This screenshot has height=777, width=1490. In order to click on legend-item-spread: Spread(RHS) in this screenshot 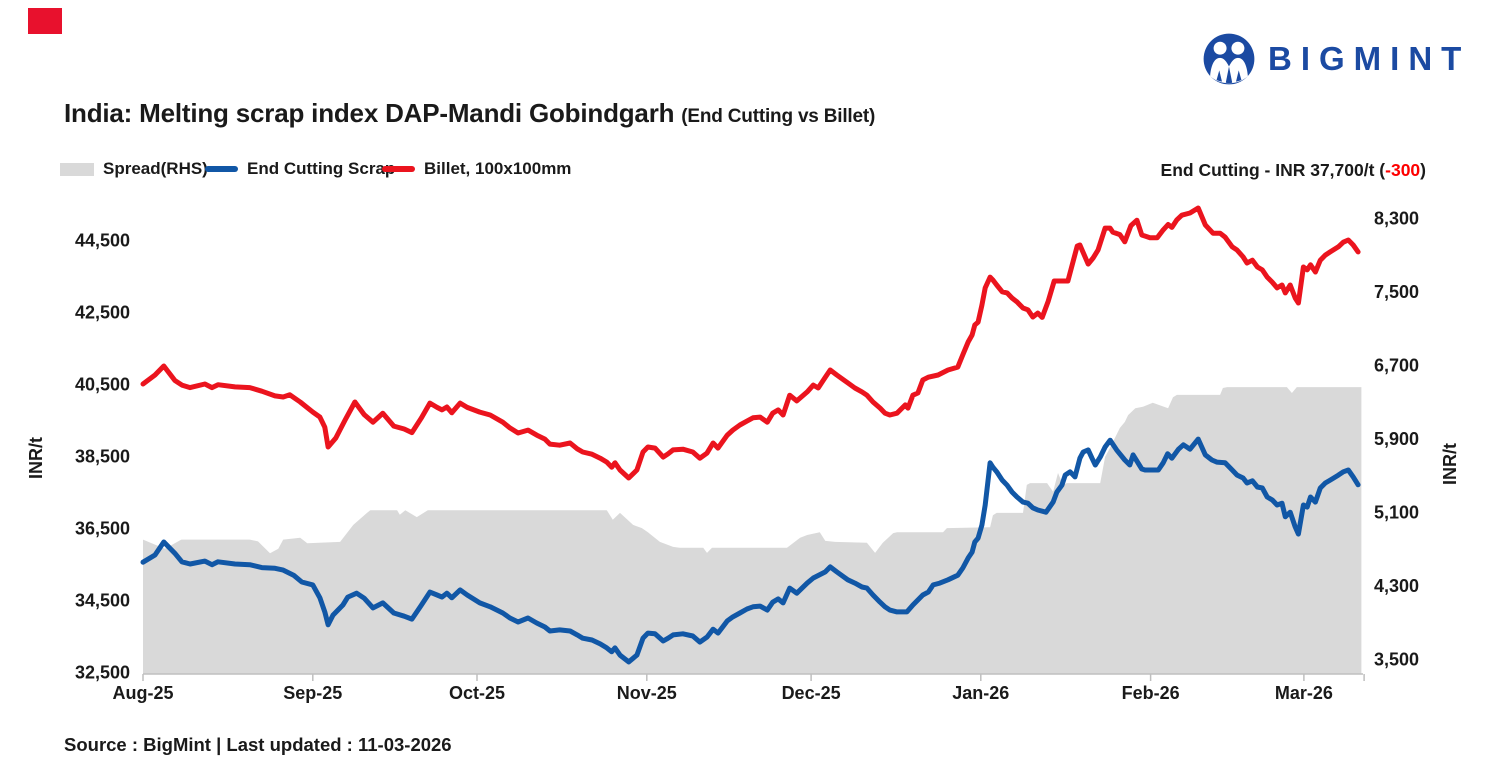, I will do `click(134, 169)`.